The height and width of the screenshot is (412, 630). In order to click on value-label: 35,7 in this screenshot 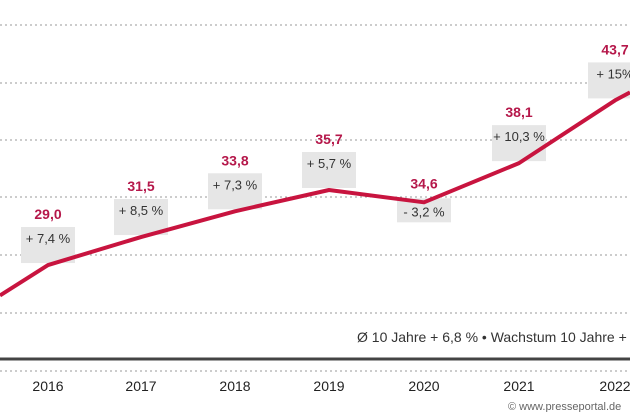, I will do `click(328, 139)`.